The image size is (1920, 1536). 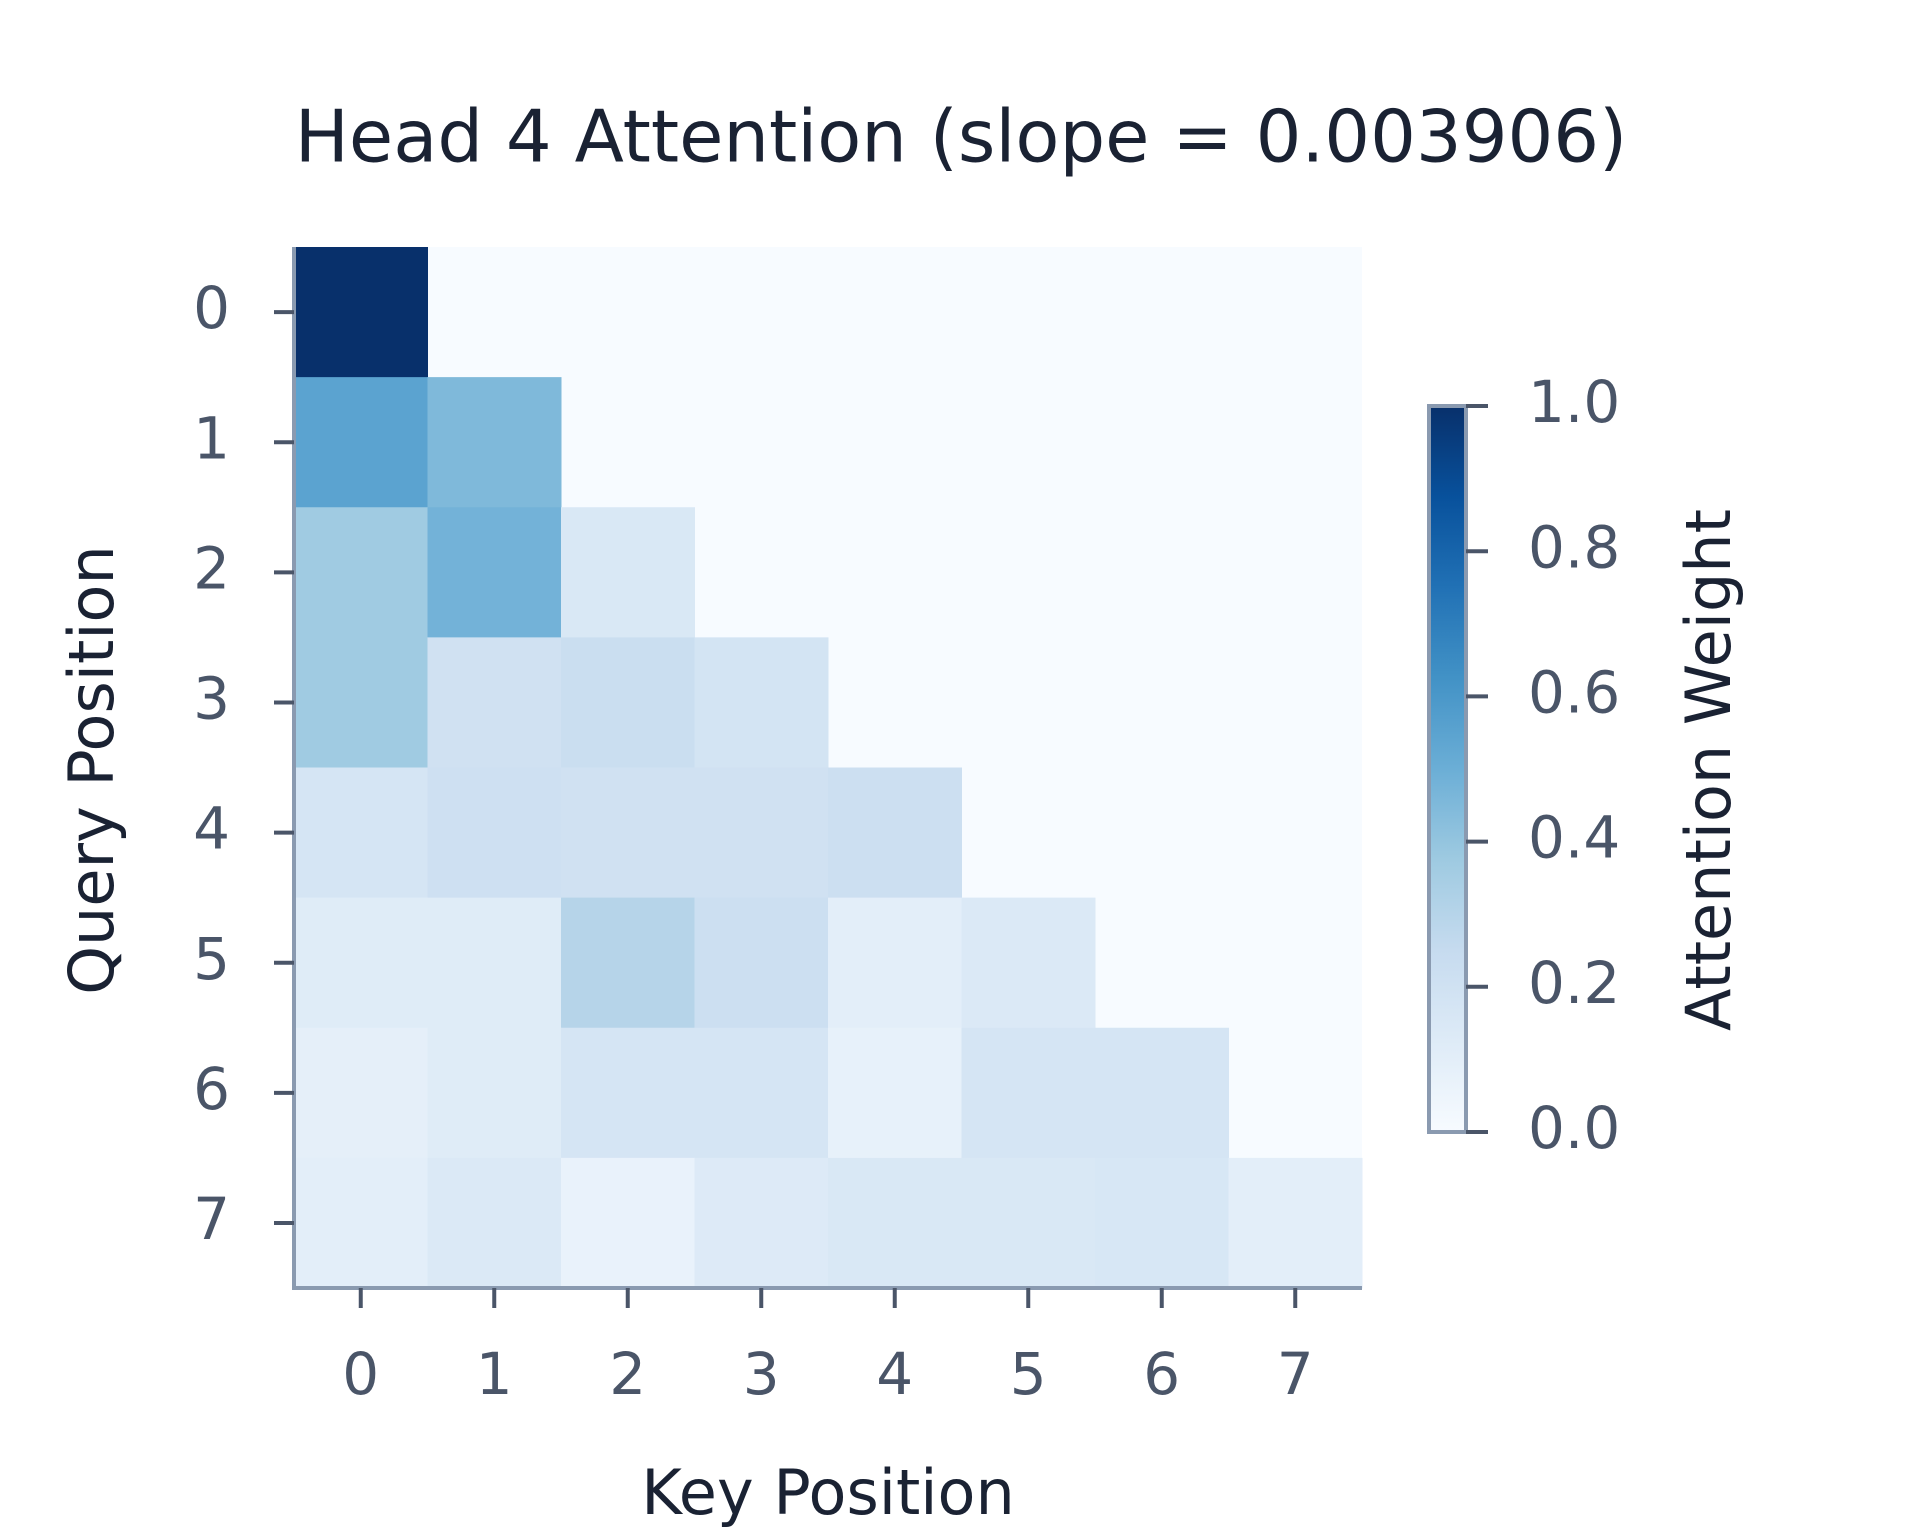 What do you see at coordinates (1295, 1374) in the screenshot?
I see `x-tick-label: 7` at bounding box center [1295, 1374].